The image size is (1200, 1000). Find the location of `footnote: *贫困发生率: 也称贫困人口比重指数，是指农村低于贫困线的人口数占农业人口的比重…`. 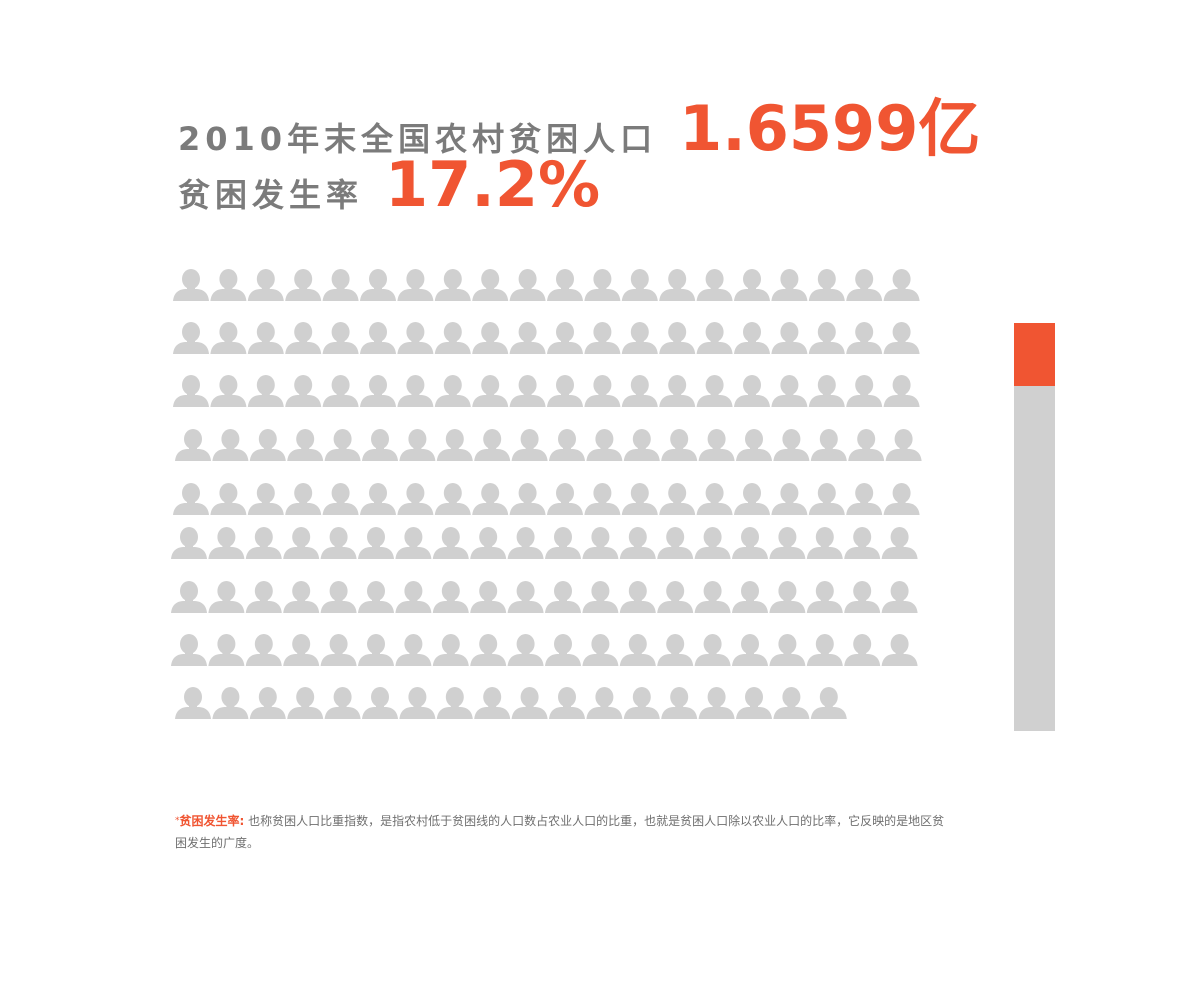

footnote: *贫困发生率: 也称贫困人口比重指数，是指农村低于贫困线的人口数占农业人口的比重… is located at coordinates (565, 832).